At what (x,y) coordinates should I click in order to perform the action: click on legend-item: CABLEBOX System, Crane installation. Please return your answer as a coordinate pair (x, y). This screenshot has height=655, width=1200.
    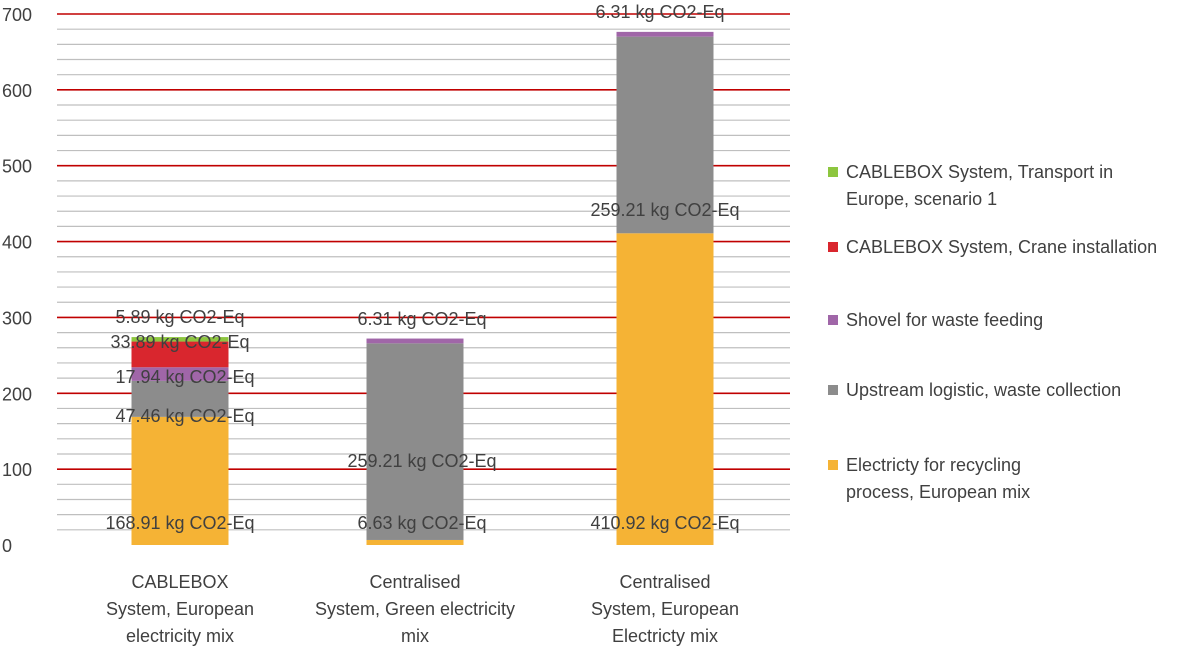
    Looking at the image, I should click on (1013, 248).